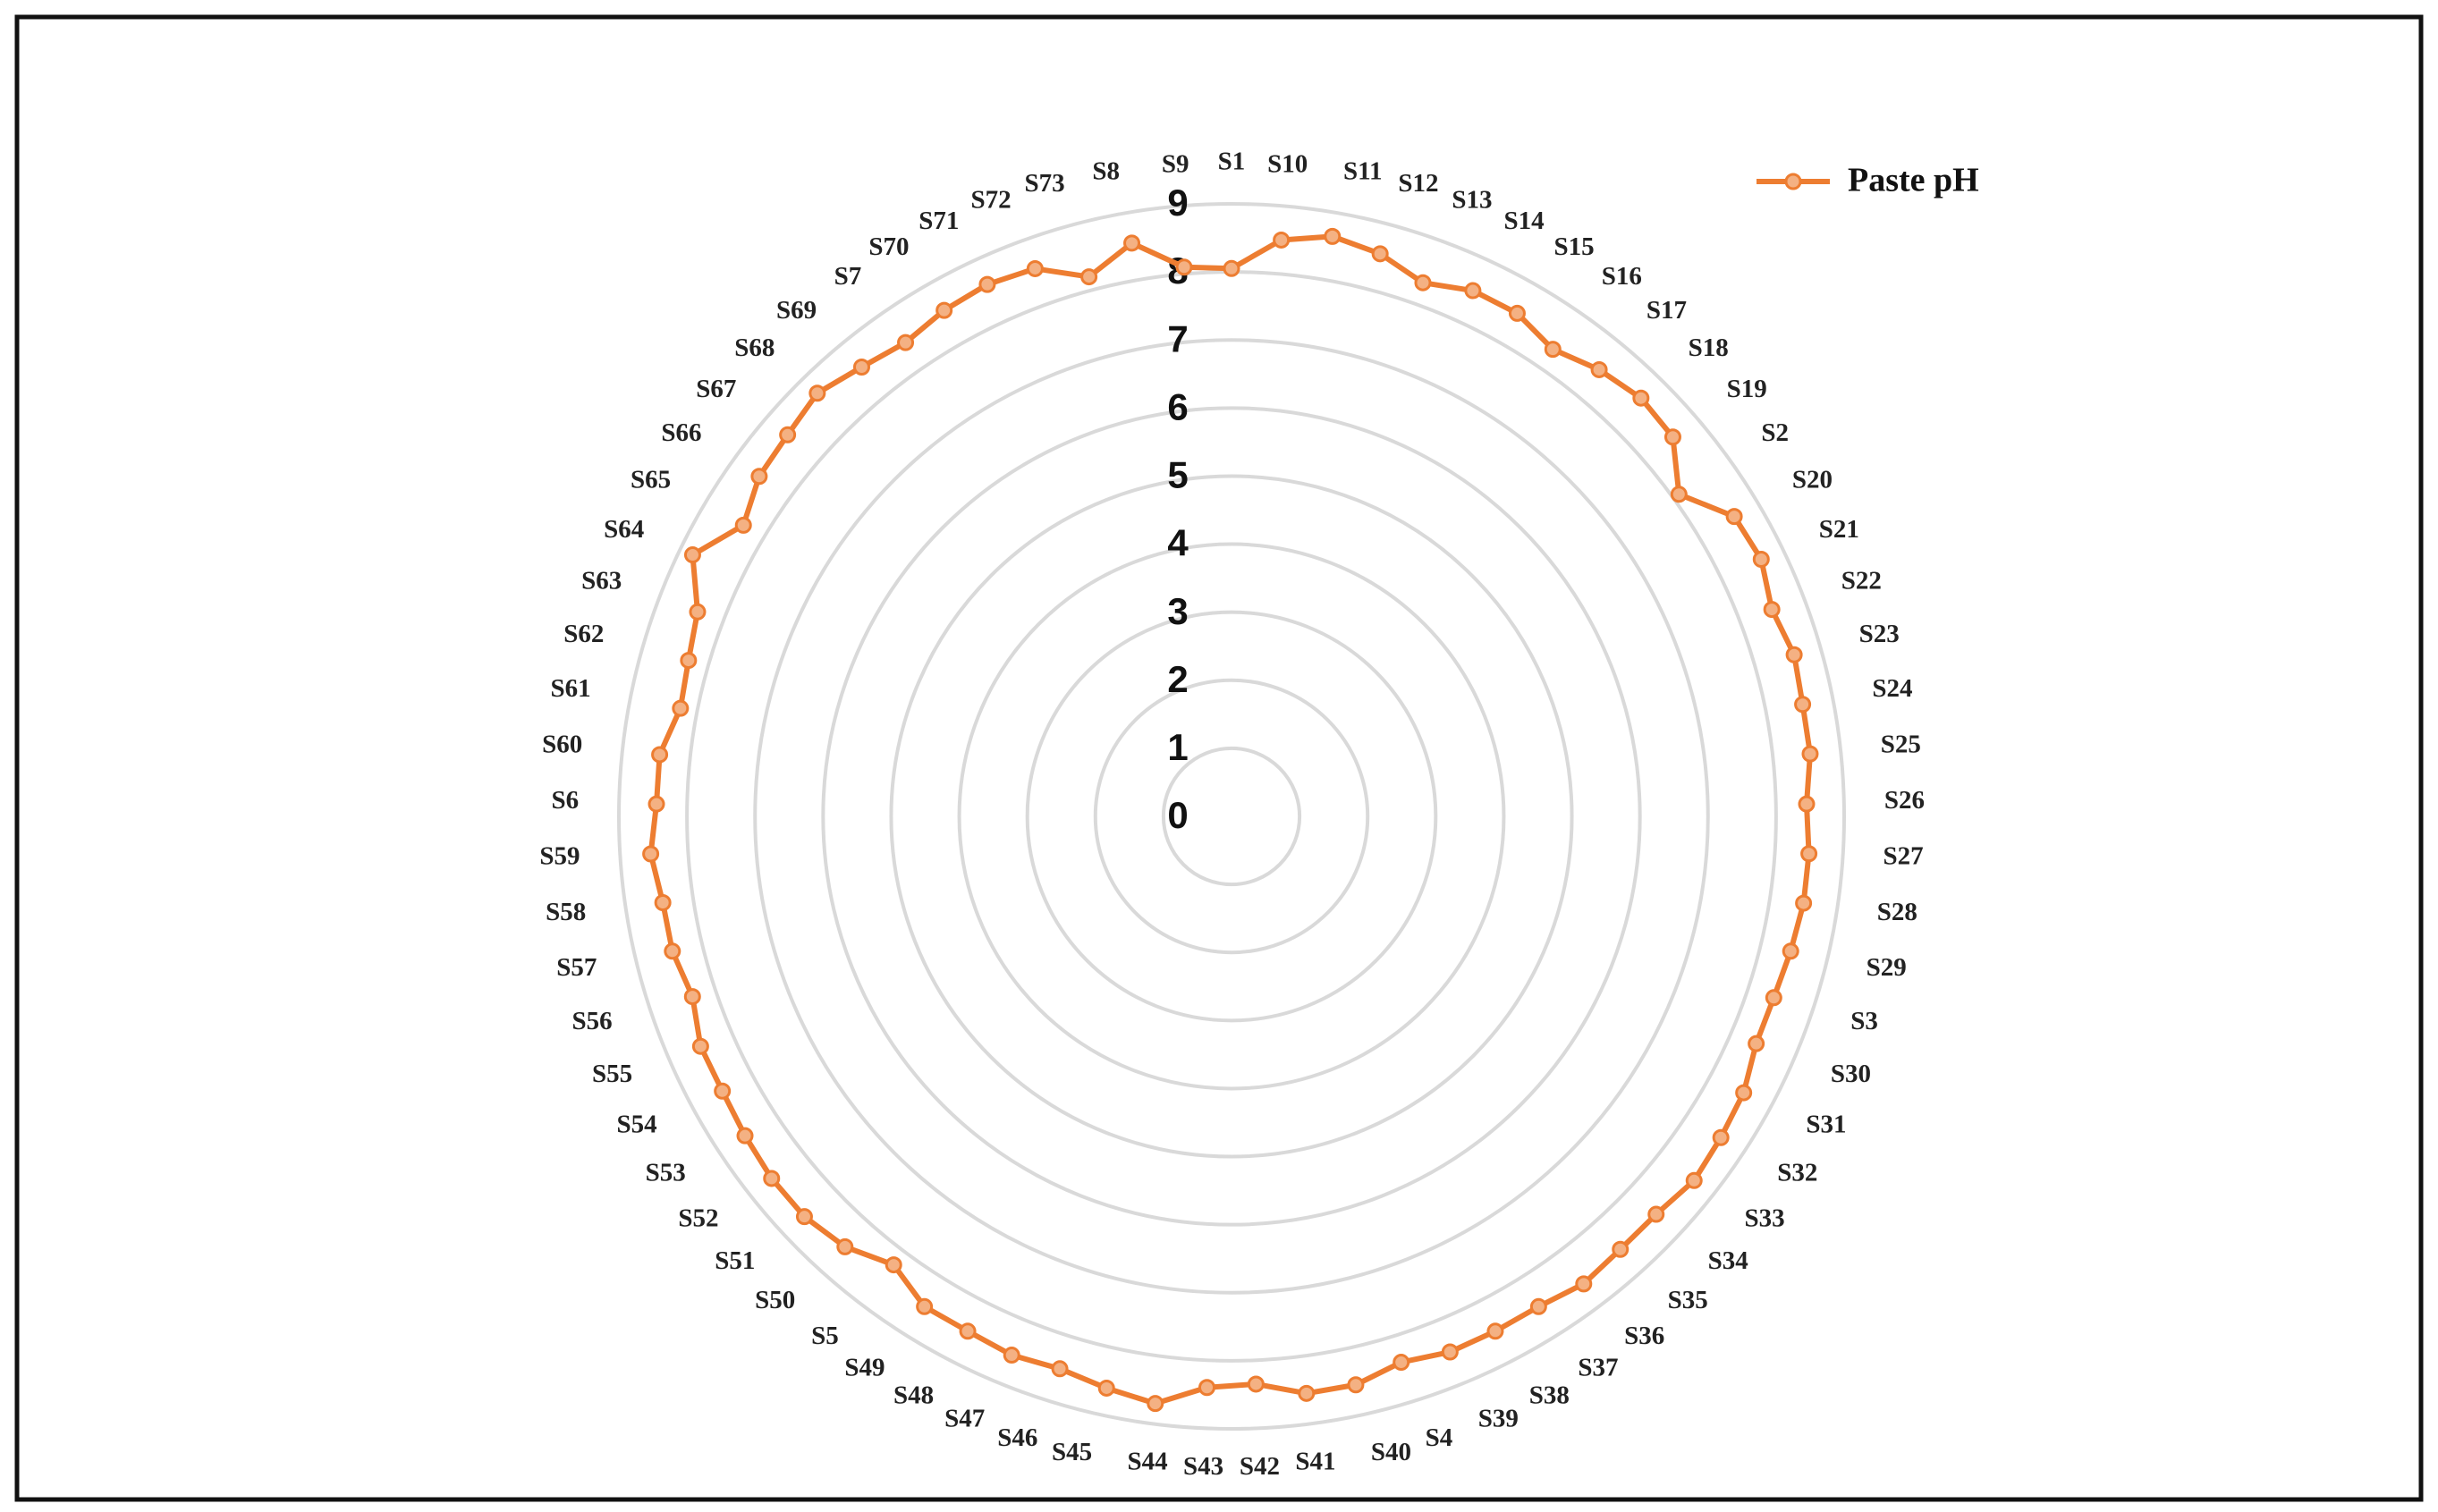 The height and width of the screenshot is (1512, 2438). What do you see at coordinates (1549, 1395) in the screenshot?
I see `category-label: S38` at bounding box center [1549, 1395].